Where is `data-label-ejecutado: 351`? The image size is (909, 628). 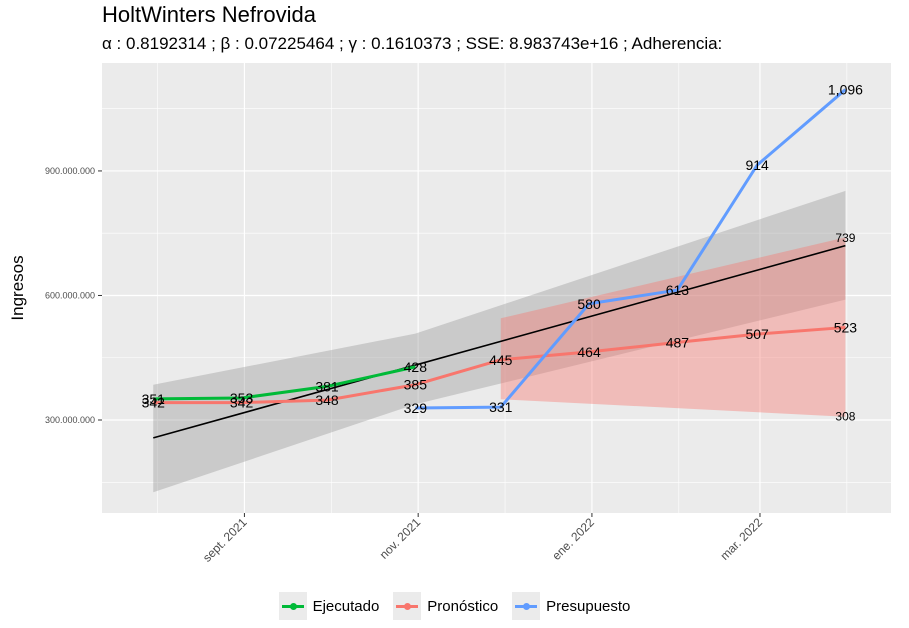
data-label-ejecutado: 351 is located at coordinates (154, 399).